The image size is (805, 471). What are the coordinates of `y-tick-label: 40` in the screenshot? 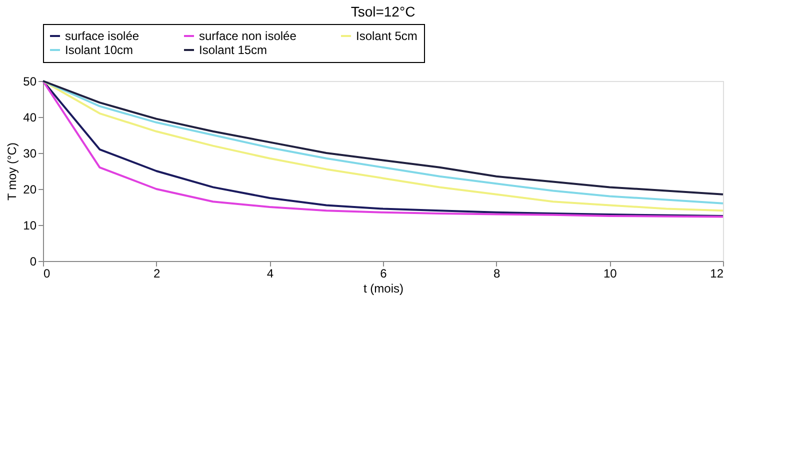 It's located at (30, 117).